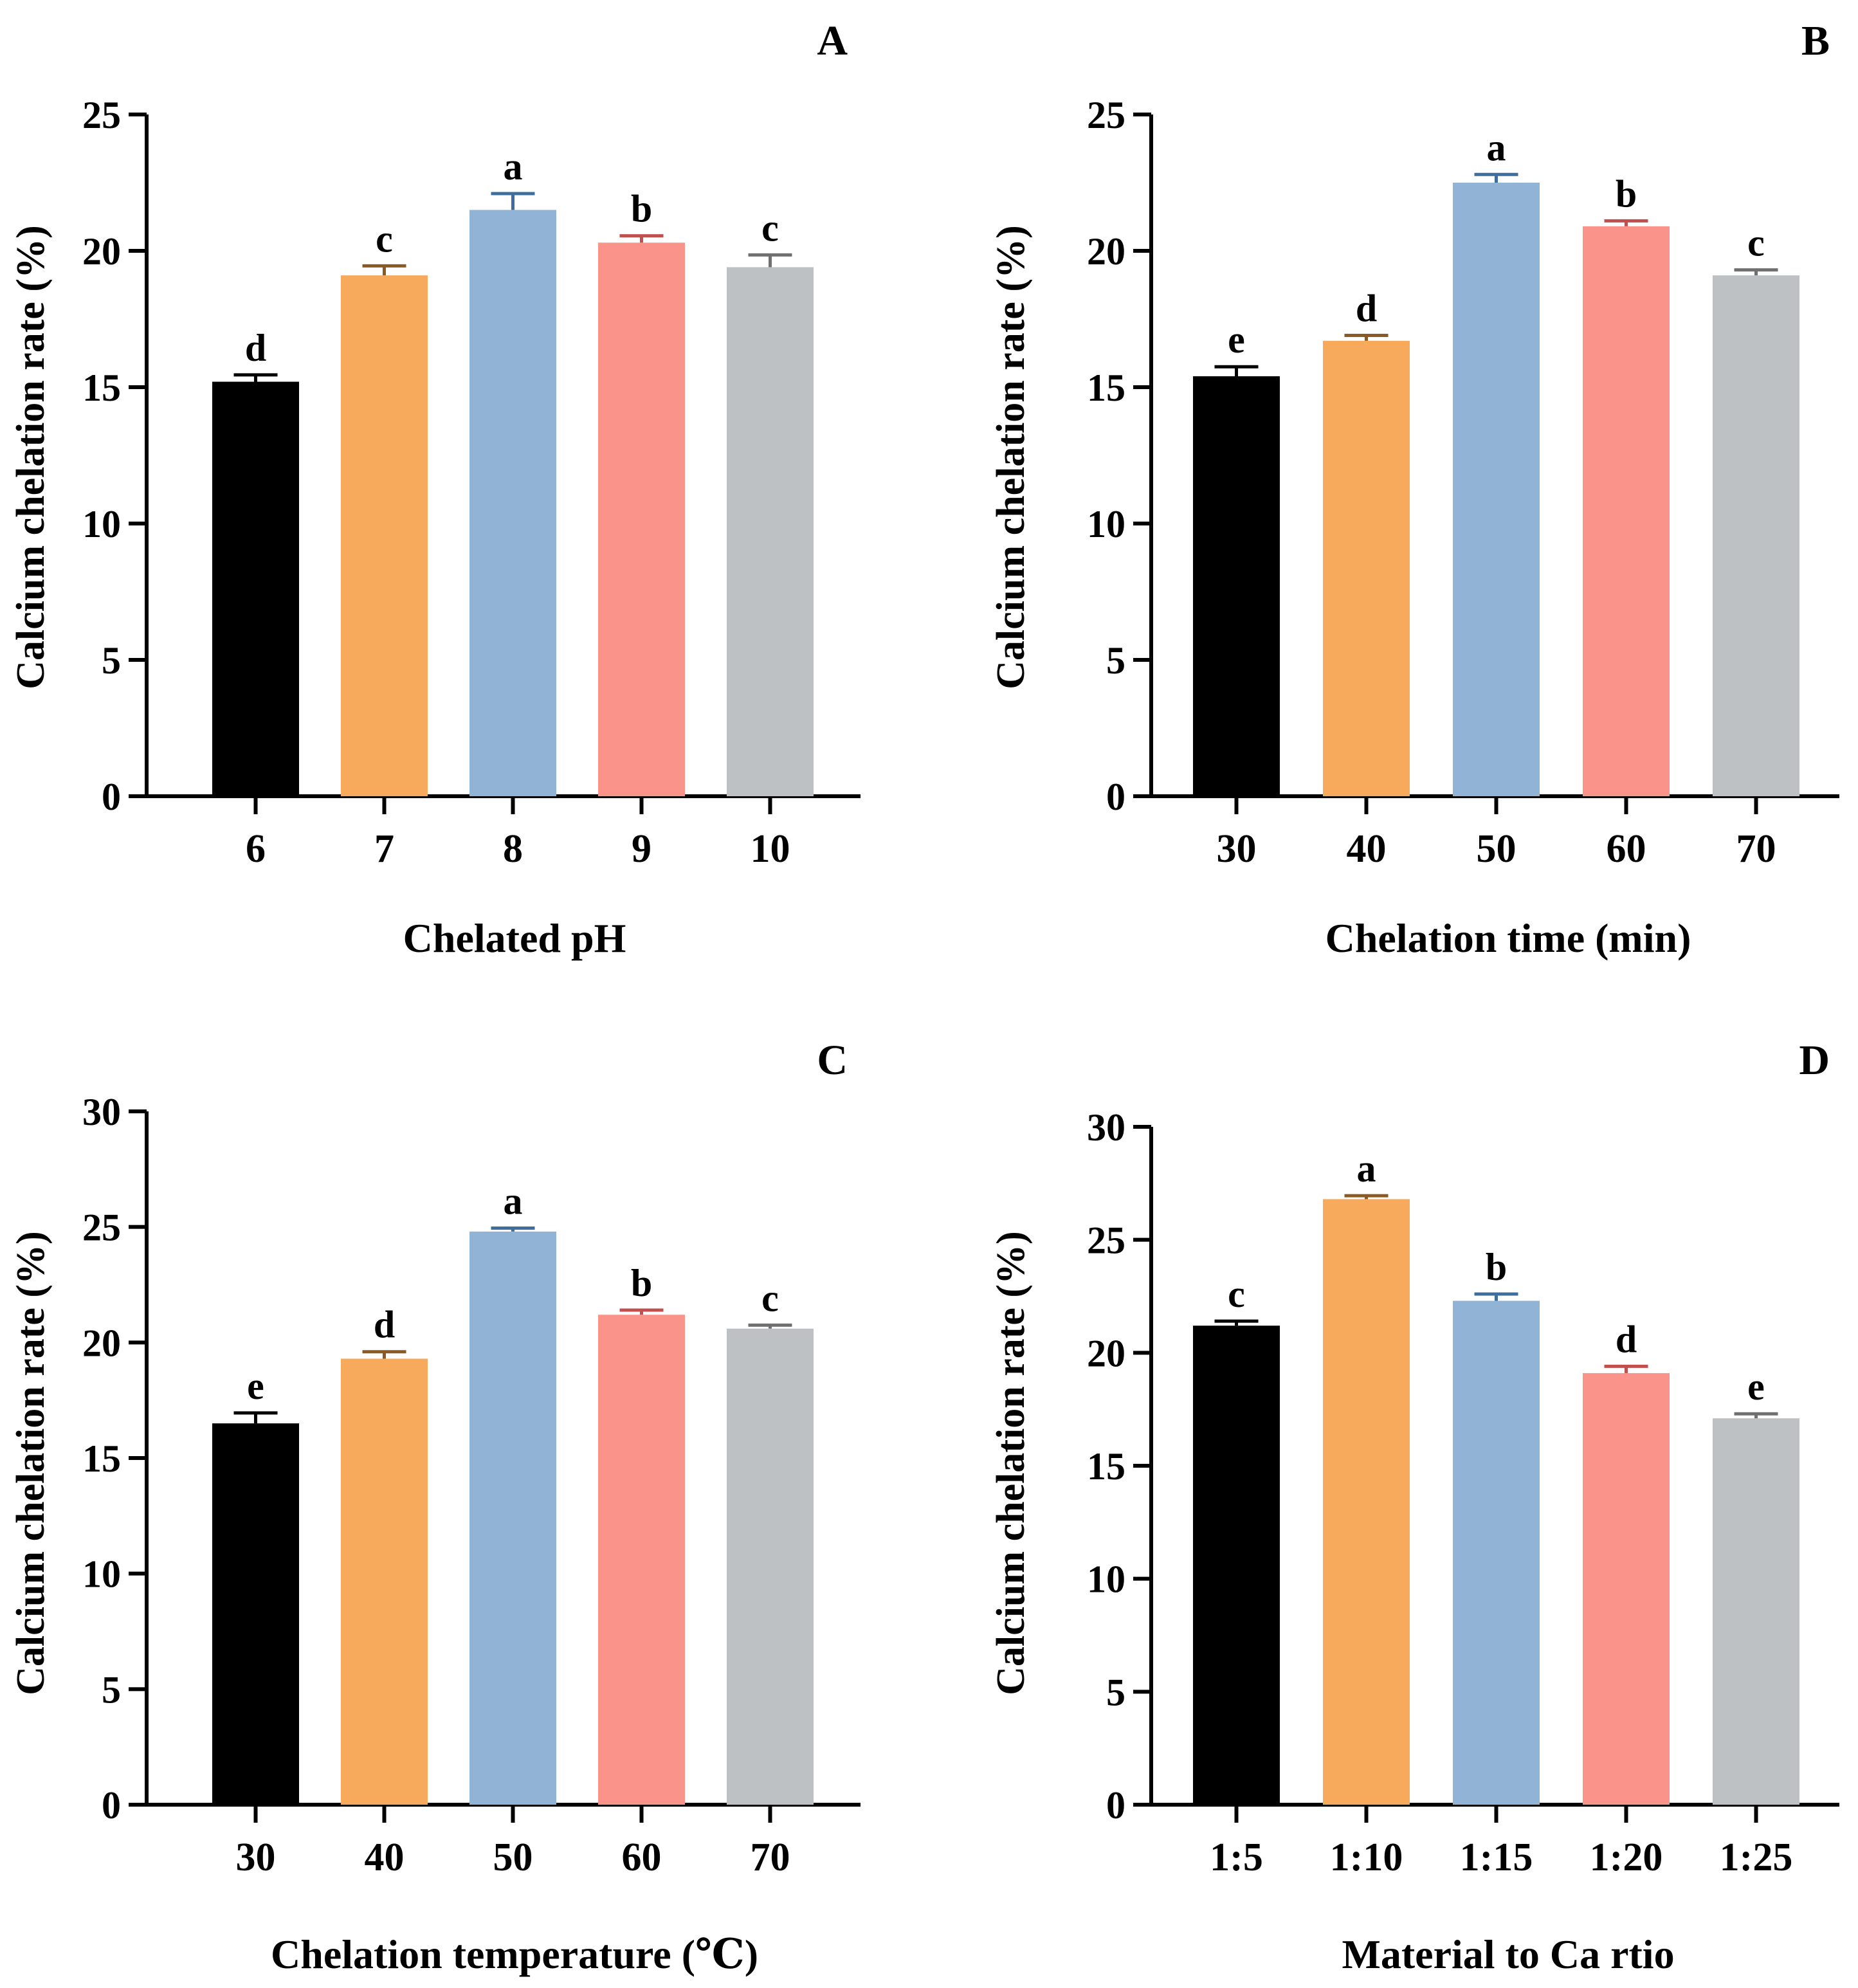  What do you see at coordinates (1756, 849) in the screenshot?
I see `x-tick-label: 70` at bounding box center [1756, 849].